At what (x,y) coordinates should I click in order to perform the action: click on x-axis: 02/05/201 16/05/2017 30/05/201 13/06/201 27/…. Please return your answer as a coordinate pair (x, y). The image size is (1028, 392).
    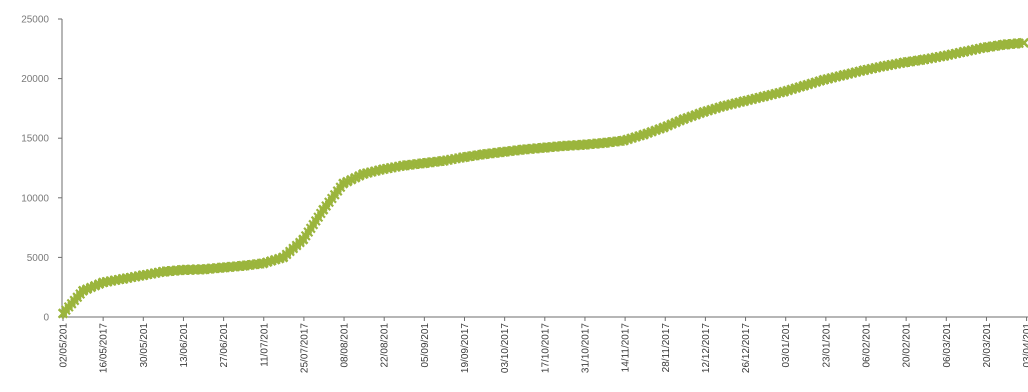
    Looking at the image, I should click on (543, 344).